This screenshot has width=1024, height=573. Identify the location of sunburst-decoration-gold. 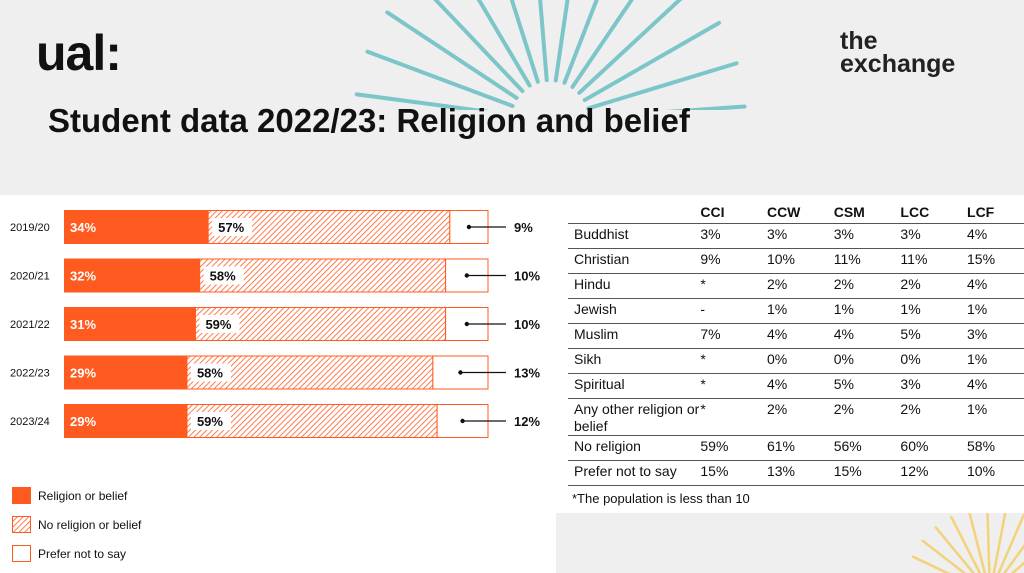
(967, 543).